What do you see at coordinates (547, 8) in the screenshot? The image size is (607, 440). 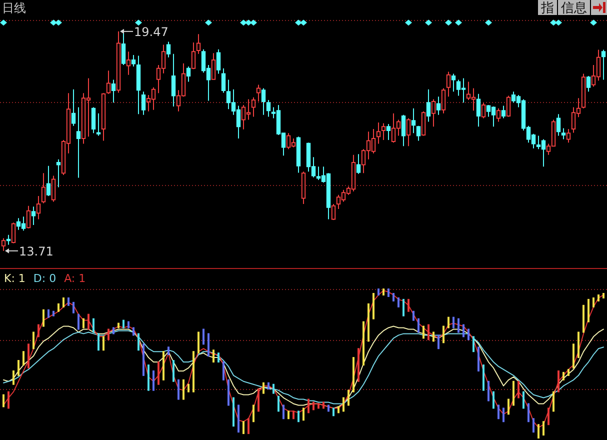 I see `text: 指` at bounding box center [547, 8].